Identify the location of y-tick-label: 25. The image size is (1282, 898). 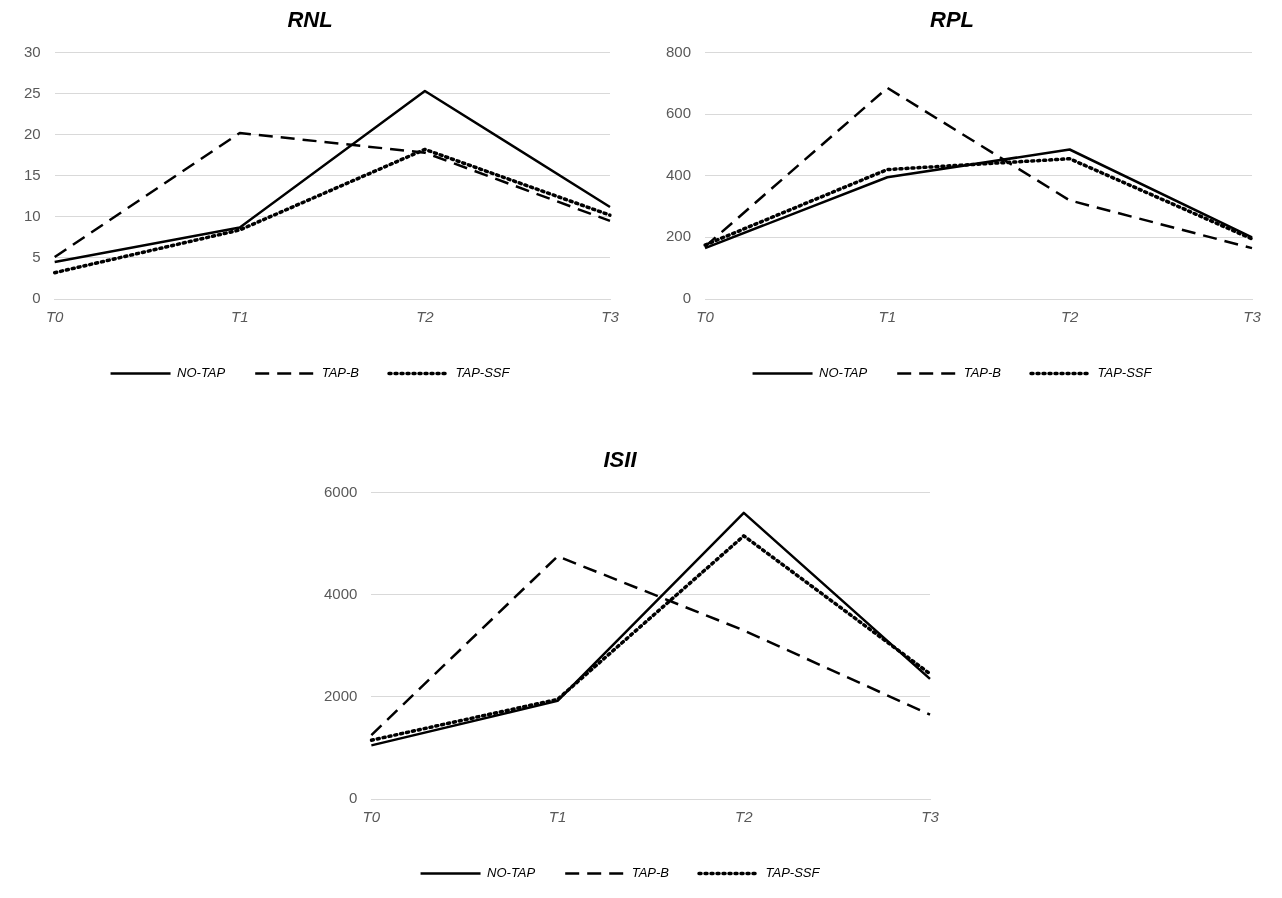
(32, 92).